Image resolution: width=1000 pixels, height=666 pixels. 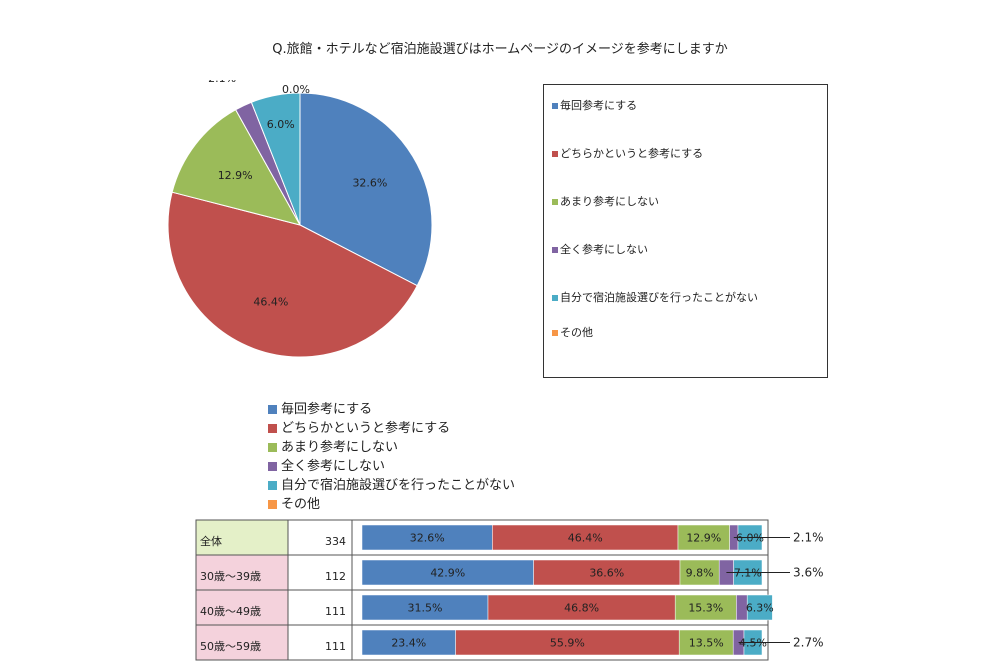 I want to click on bar-data-label: 6.3%, so click(x=760, y=608).